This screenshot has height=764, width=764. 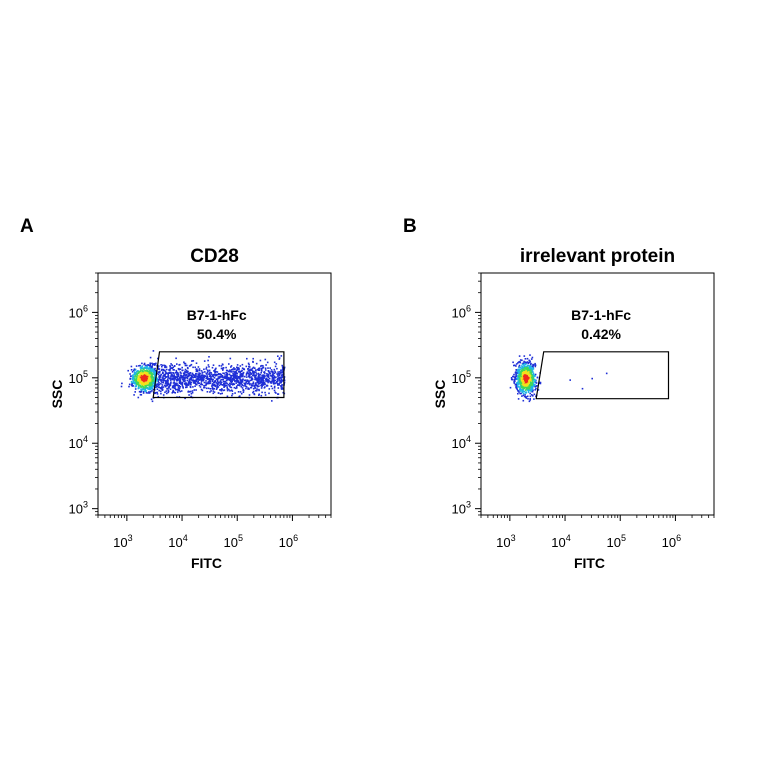 I want to click on x-tick-label: 103, so click(x=122, y=541).